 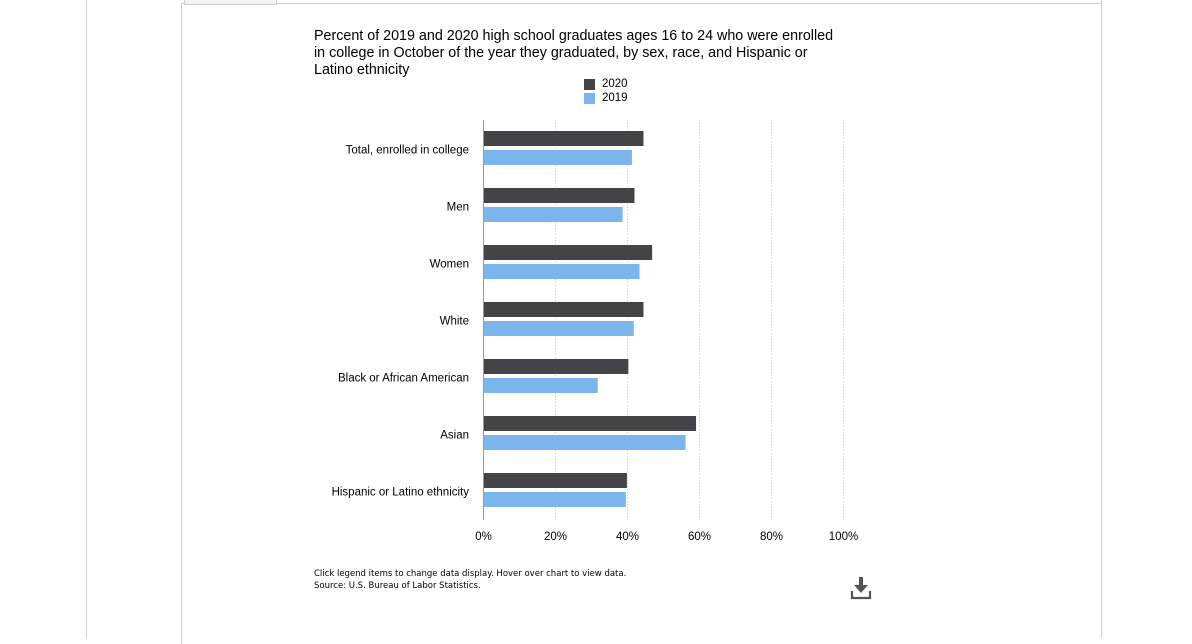 What do you see at coordinates (407, 151) in the screenshot?
I see `category-label: Total, enrolled in college` at bounding box center [407, 151].